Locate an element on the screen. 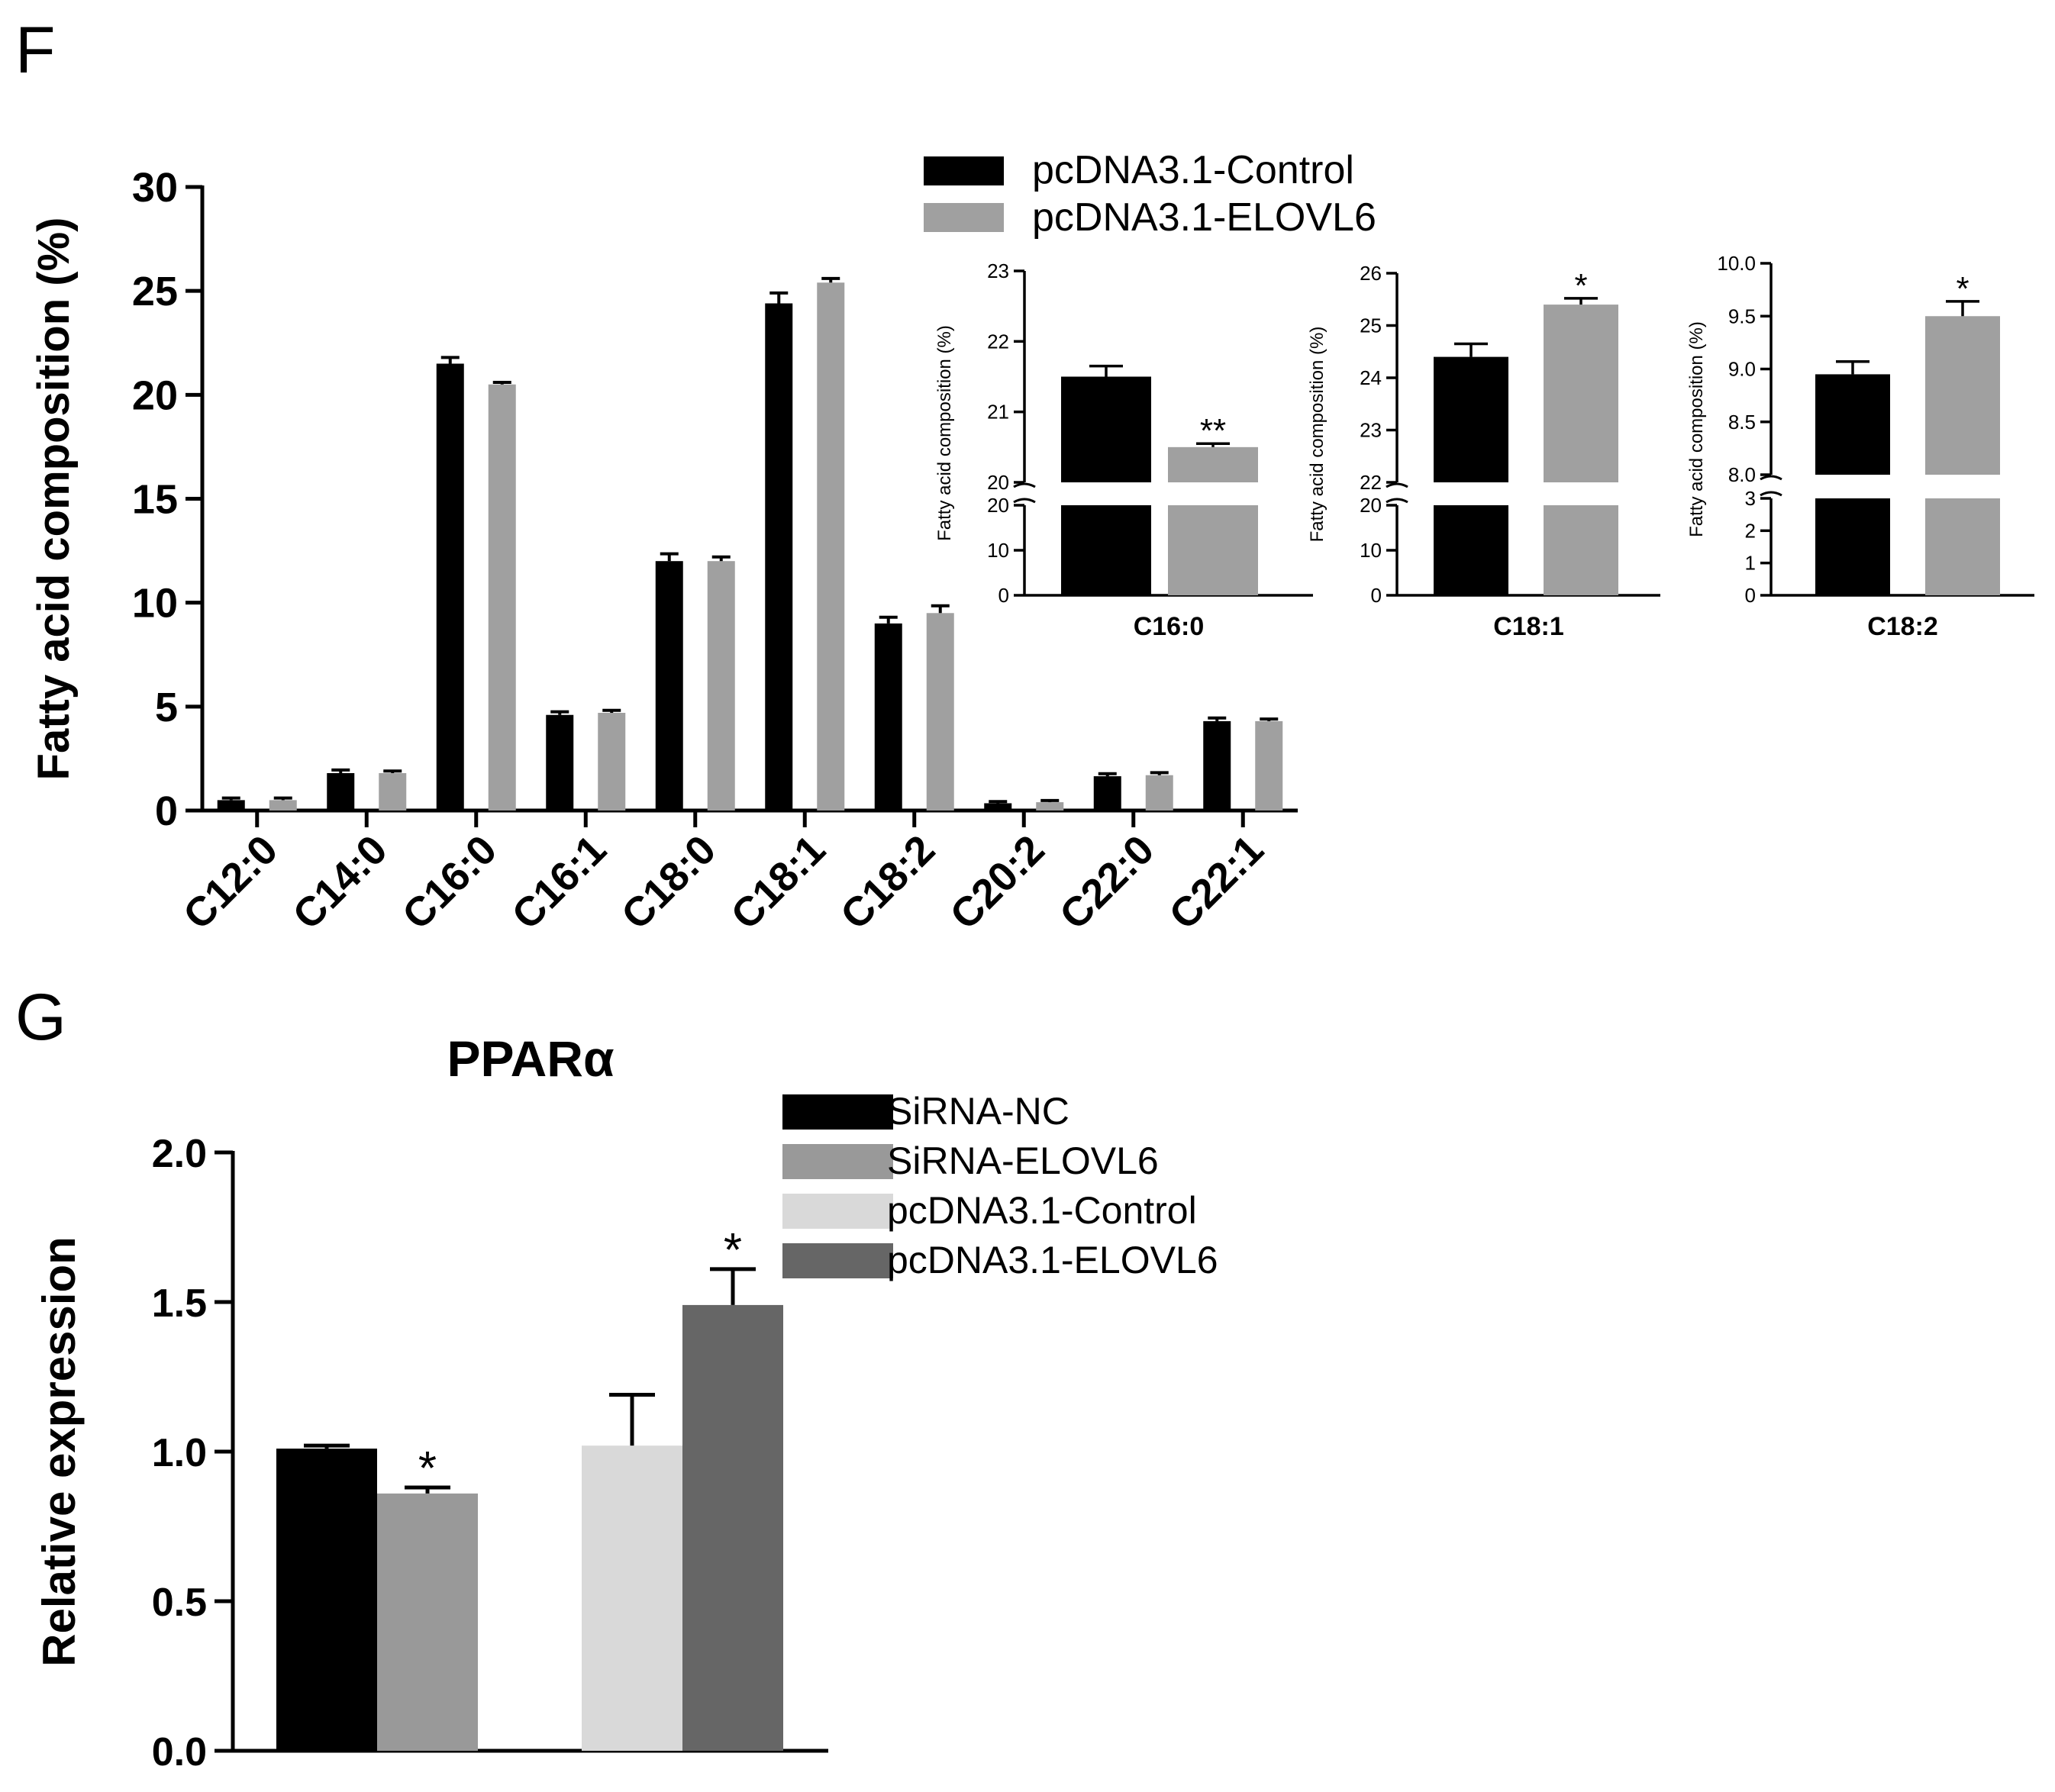  bar-C22:1-elovl6 is located at coordinates (1269, 766).